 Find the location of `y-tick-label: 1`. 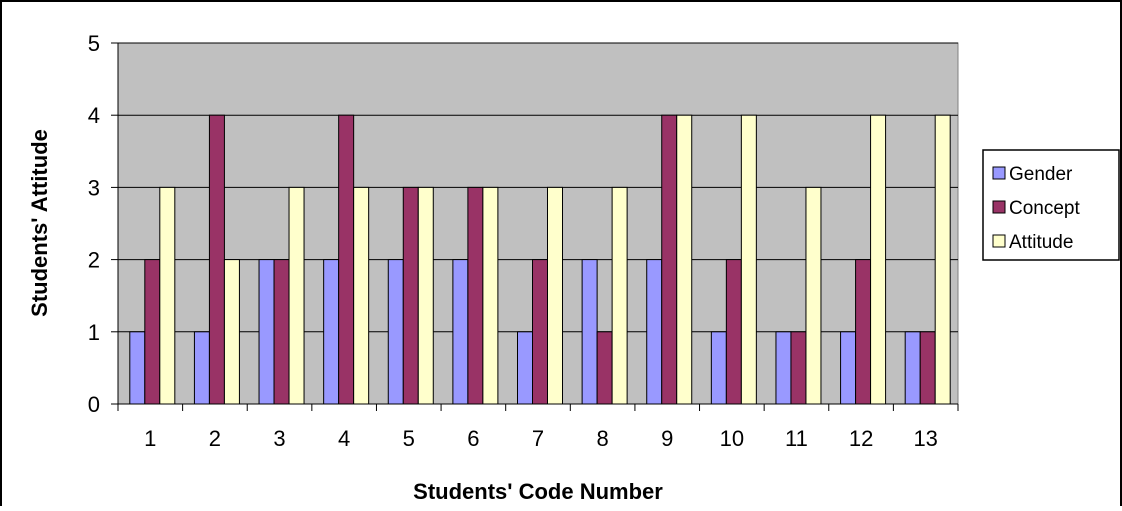

y-tick-label: 1 is located at coordinates (94, 332).